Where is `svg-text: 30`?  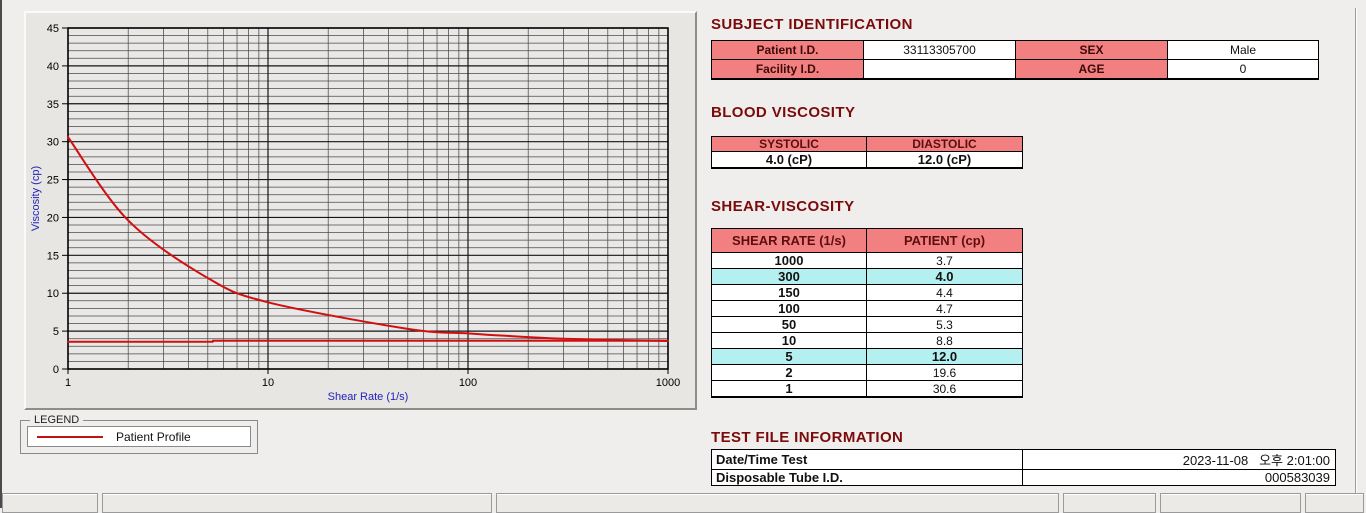
svg-text: 30 is located at coordinates (53, 143).